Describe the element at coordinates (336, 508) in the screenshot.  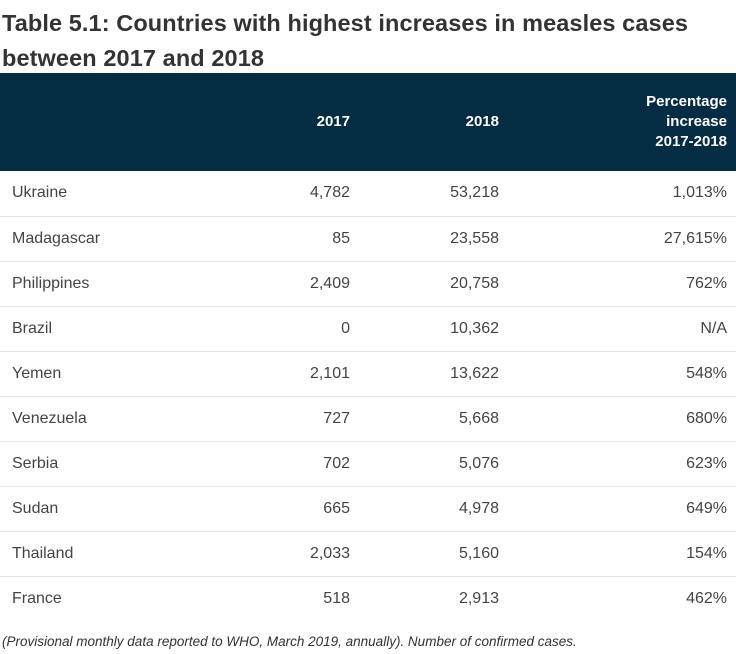
I see `cell-2017: 665` at that location.